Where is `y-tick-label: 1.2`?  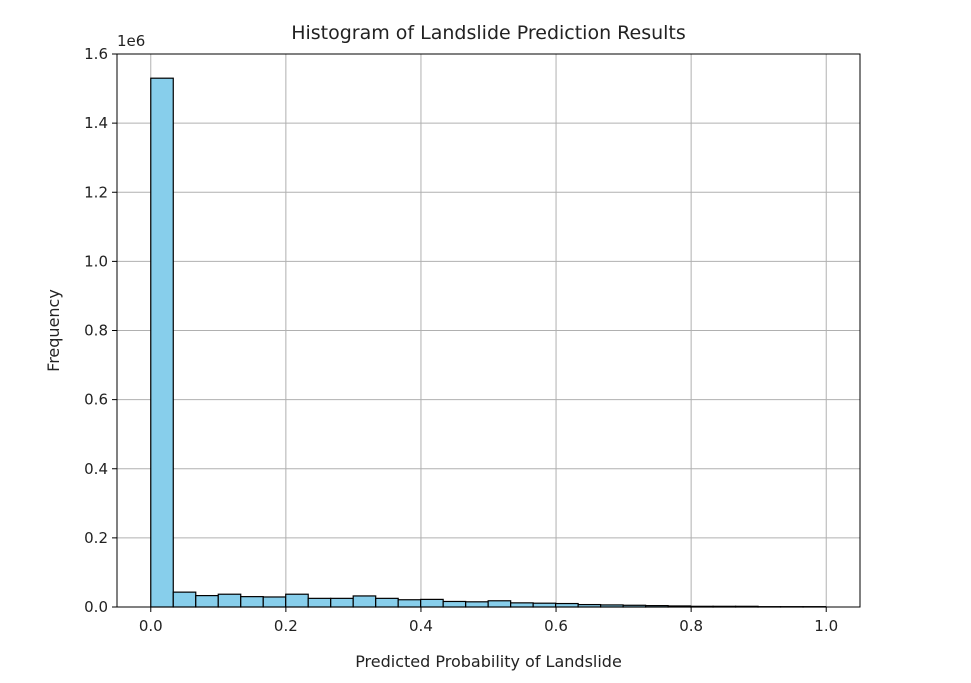
y-tick-label: 1.2 is located at coordinates (96, 192).